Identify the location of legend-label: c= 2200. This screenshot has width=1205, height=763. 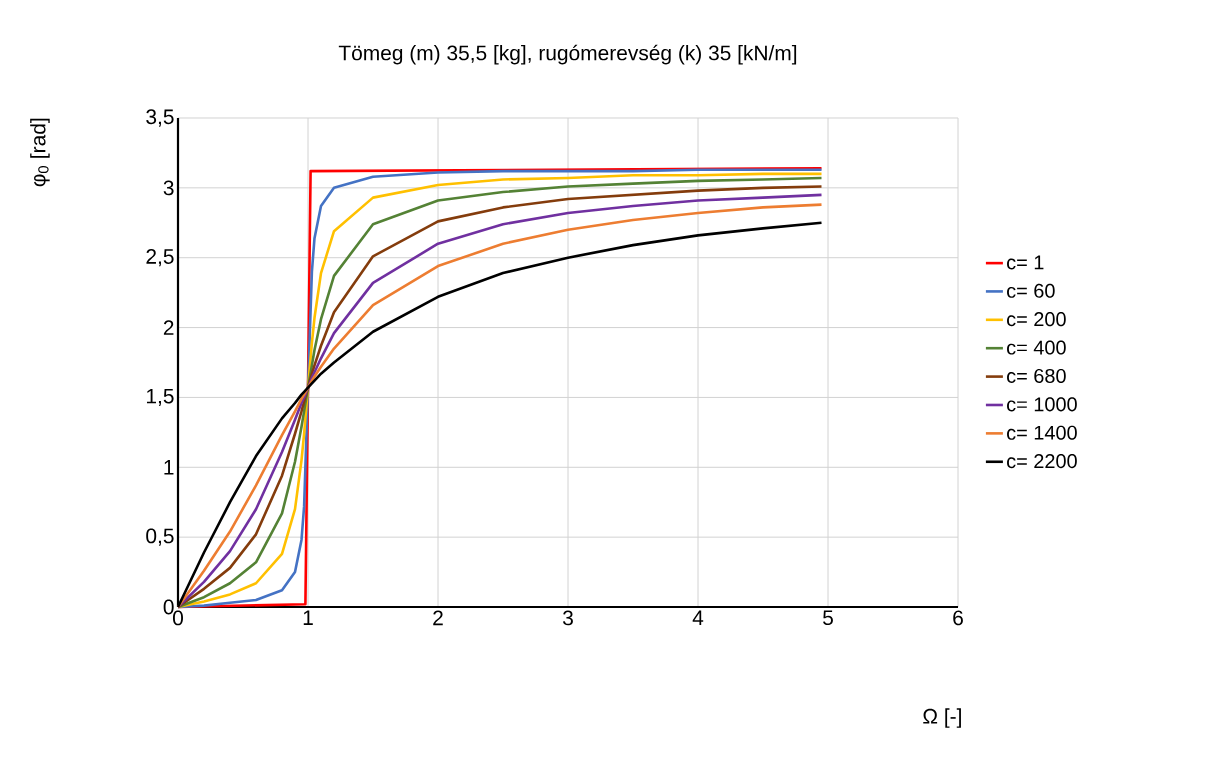
(1042, 461).